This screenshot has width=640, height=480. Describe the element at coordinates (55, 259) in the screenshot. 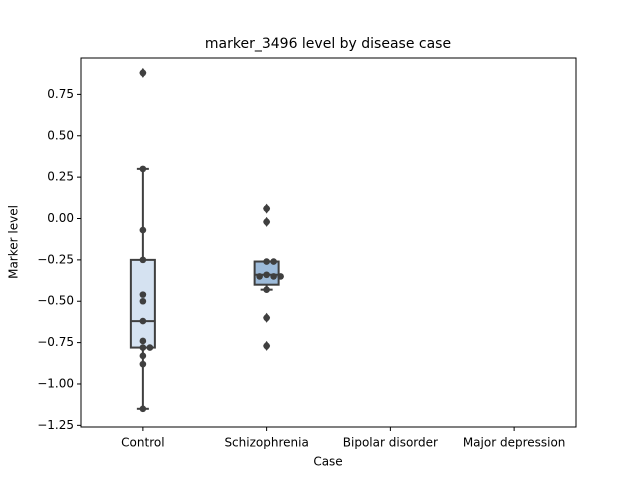

I see `y-tick-label: −0.25` at that location.